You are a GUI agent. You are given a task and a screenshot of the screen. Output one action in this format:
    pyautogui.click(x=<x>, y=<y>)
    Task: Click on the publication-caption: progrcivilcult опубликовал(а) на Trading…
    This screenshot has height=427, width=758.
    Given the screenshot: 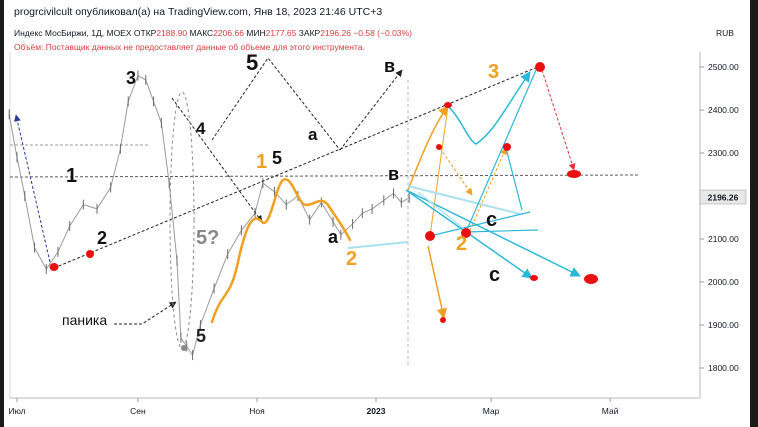 What is the action you would take?
    pyautogui.click(x=198, y=12)
    